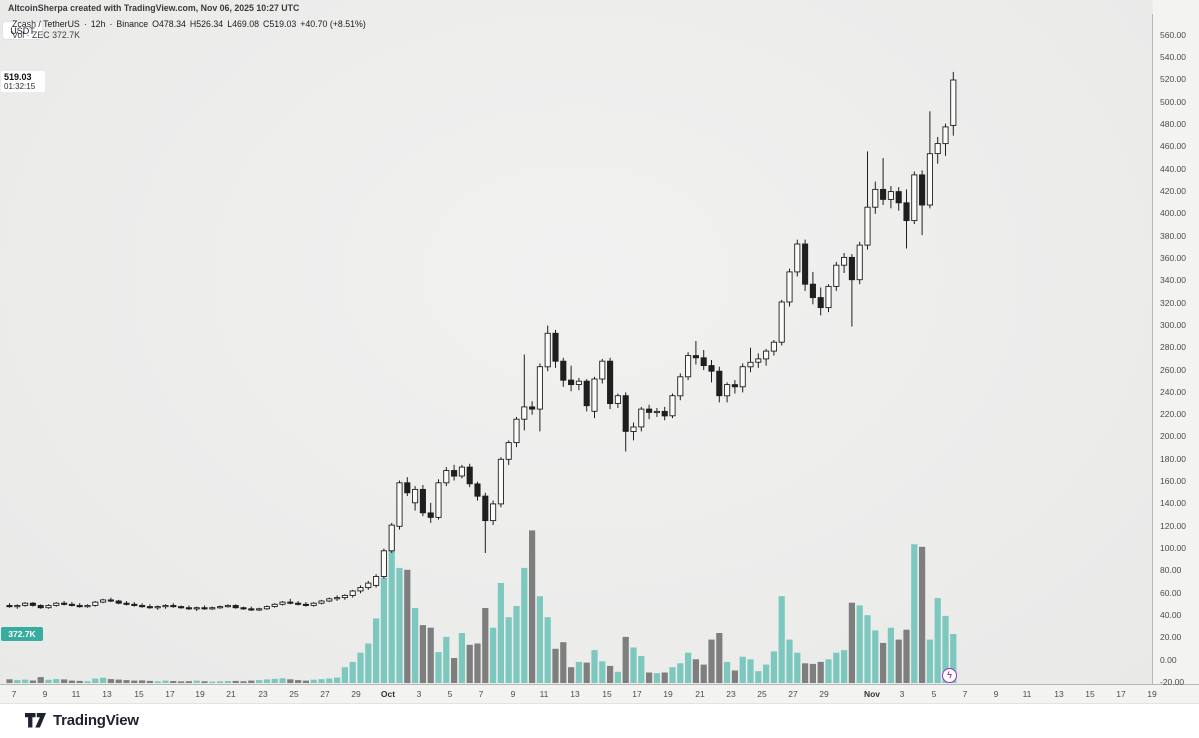 The image size is (1199, 738). What do you see at coordinates (139, 694) in the screenshot?
I see `time-tick: 15` at bounding box center [139, 694].